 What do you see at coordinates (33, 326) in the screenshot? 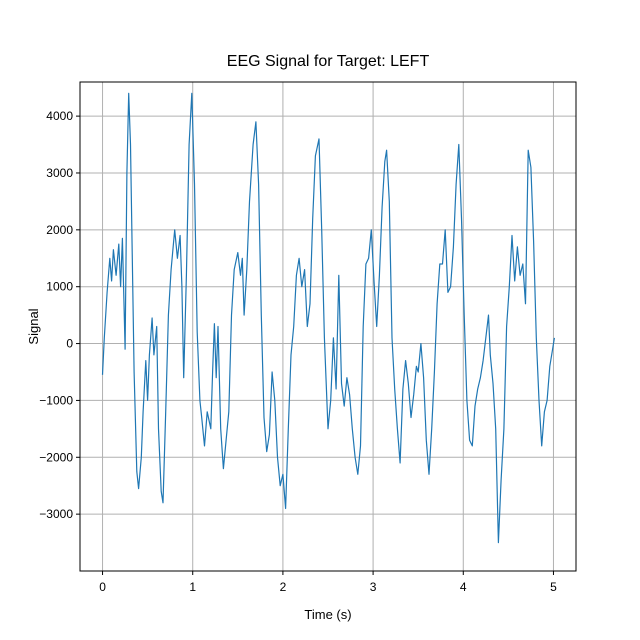
I see `y-axis-label: Signal` at bounding box center [33, 326].